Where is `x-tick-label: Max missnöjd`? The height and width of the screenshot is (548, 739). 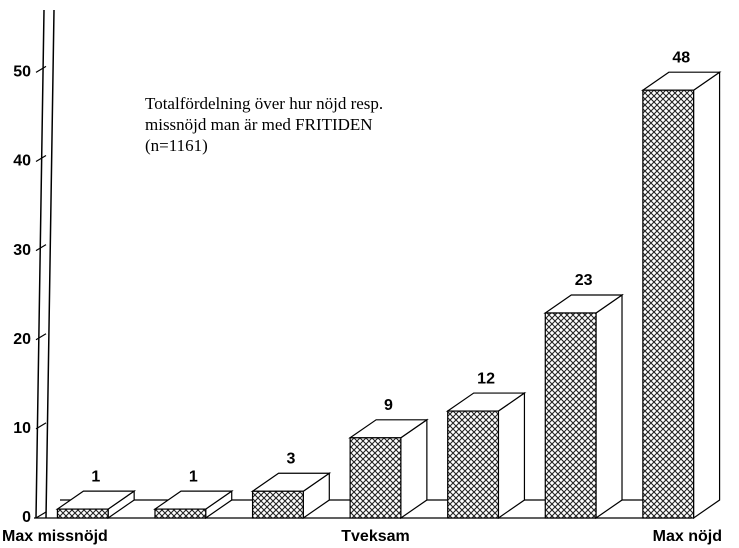 x-tick-label: Max missnöjd is located at coordinates (55, 536).